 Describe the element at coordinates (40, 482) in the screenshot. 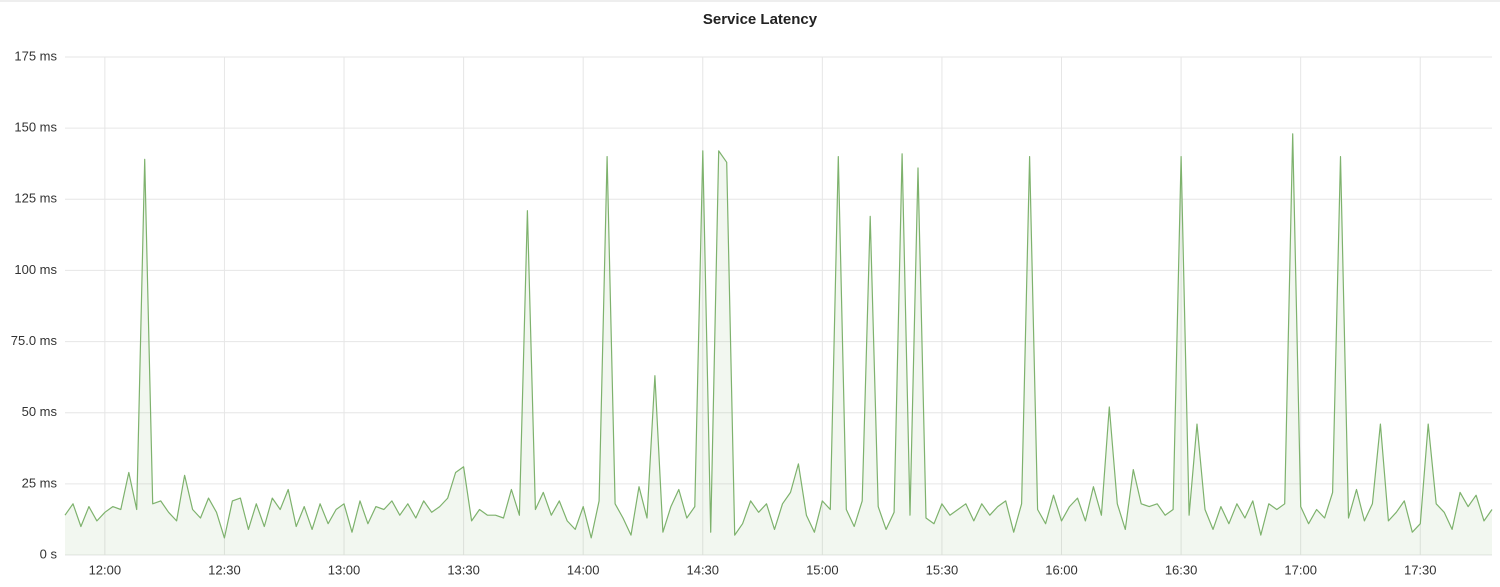

I see `y-tick-label: 25 ms` at that location.